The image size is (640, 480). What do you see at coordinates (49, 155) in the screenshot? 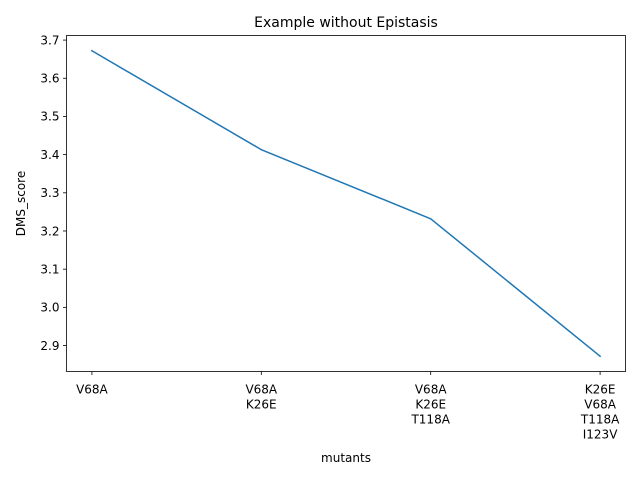
I see `y-tick-label: 3.4` at bounding box center [49, 155].